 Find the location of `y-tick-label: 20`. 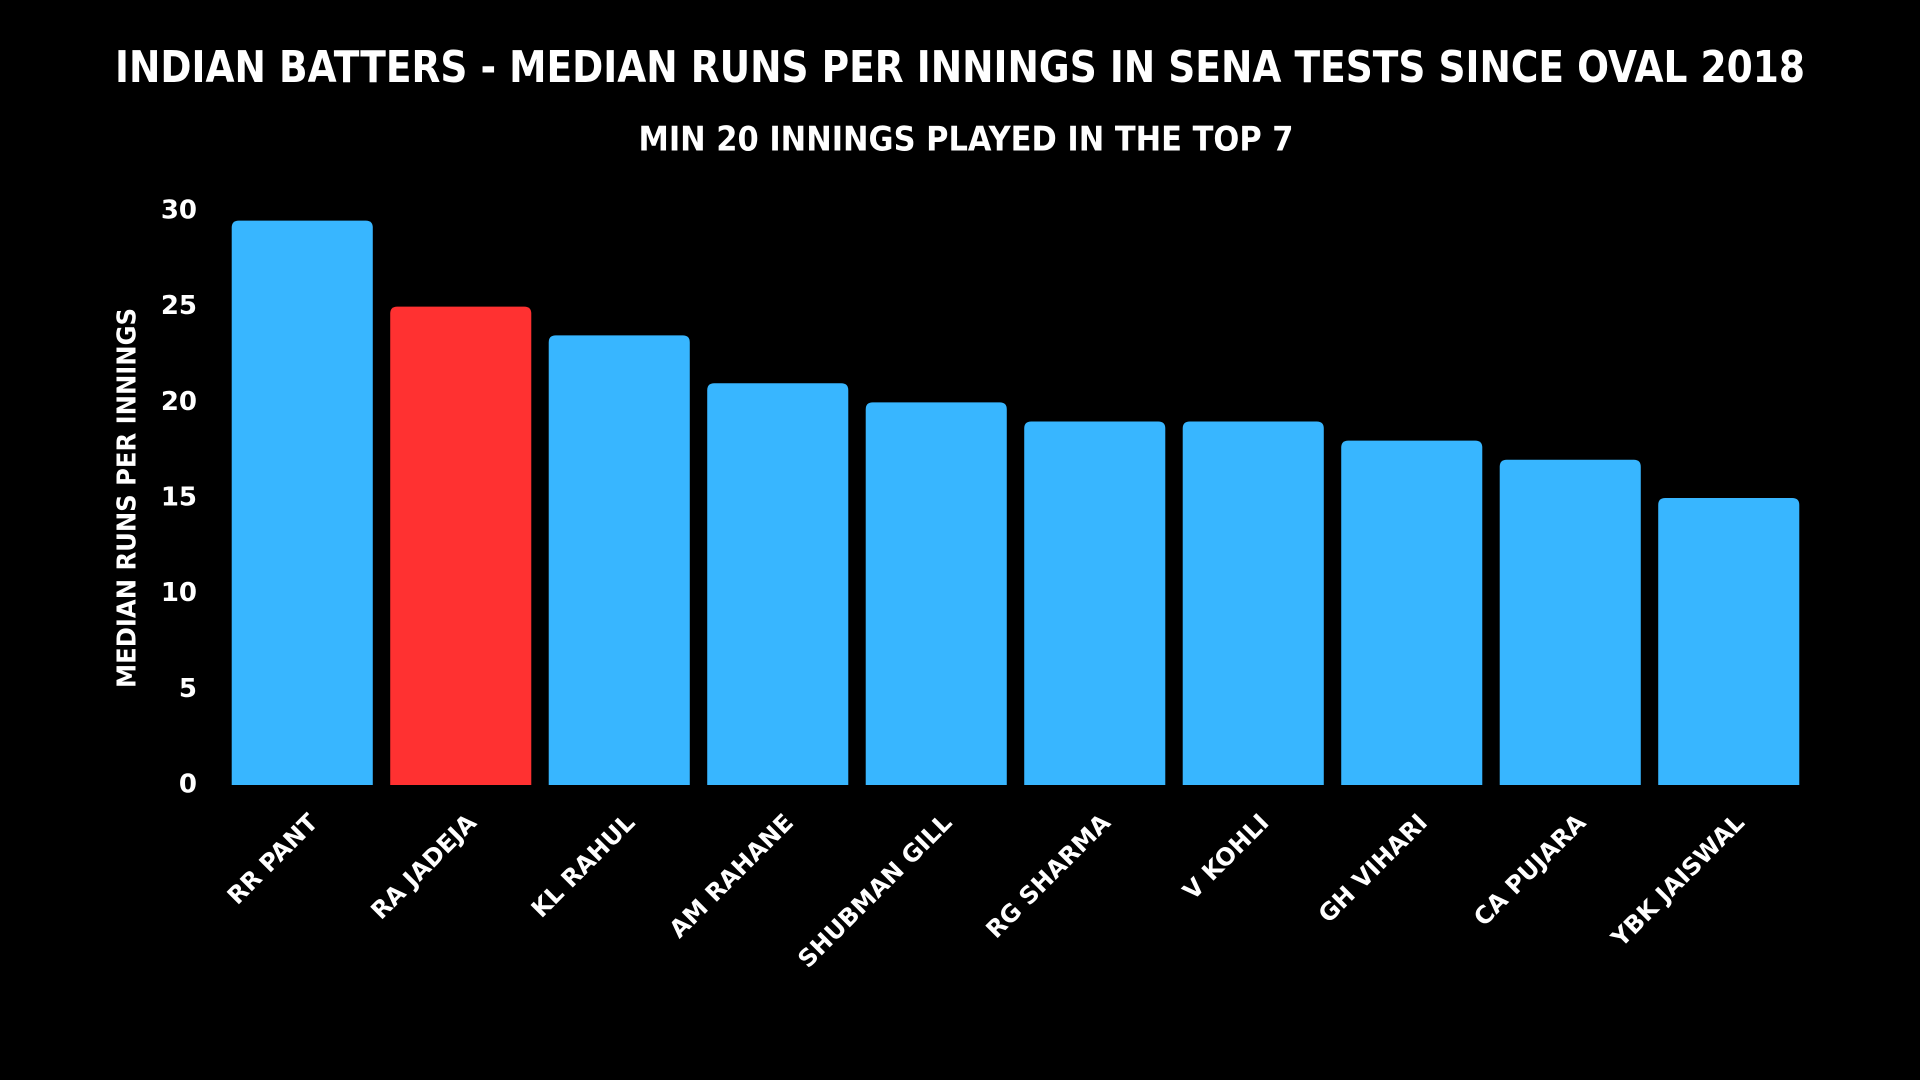

y-tick-label: 20 is located at coordinates (179, 402).